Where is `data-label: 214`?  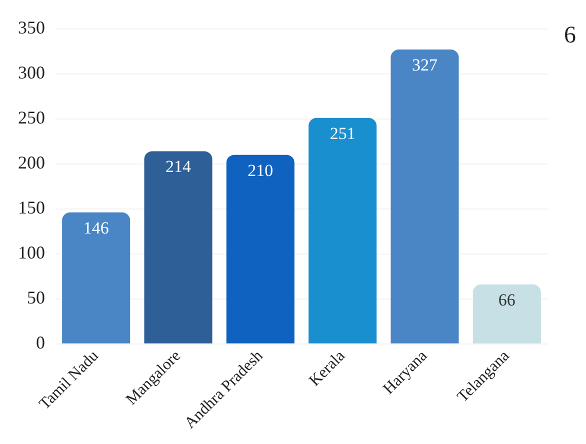 data-label: 214 is located at coordinates (179, 166).